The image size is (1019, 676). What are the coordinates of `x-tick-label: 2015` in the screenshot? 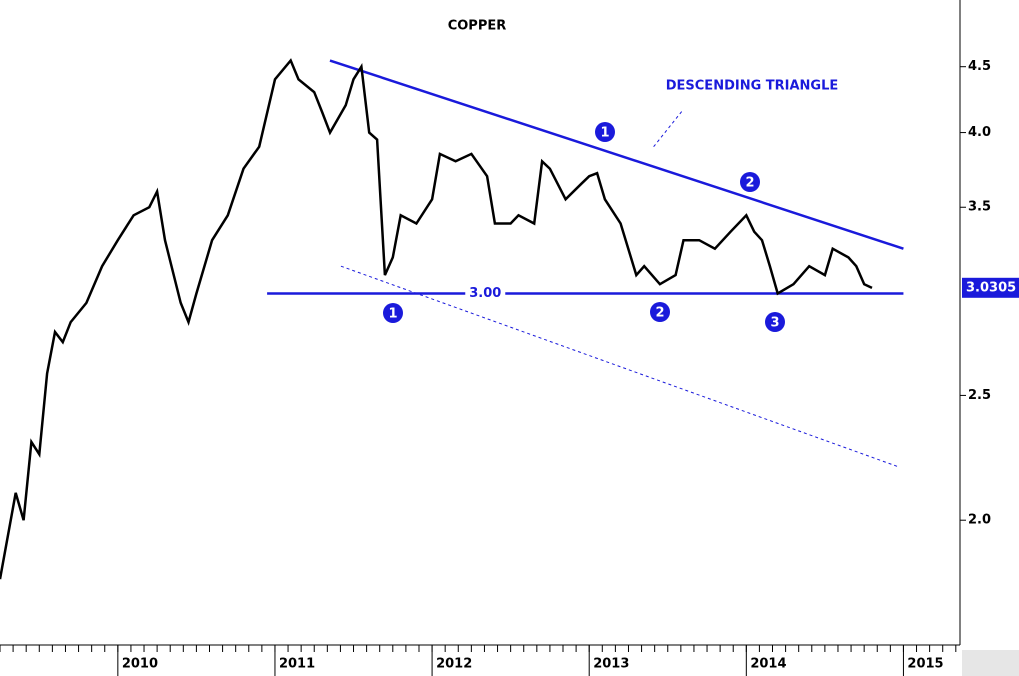 It's located at (925, 664).